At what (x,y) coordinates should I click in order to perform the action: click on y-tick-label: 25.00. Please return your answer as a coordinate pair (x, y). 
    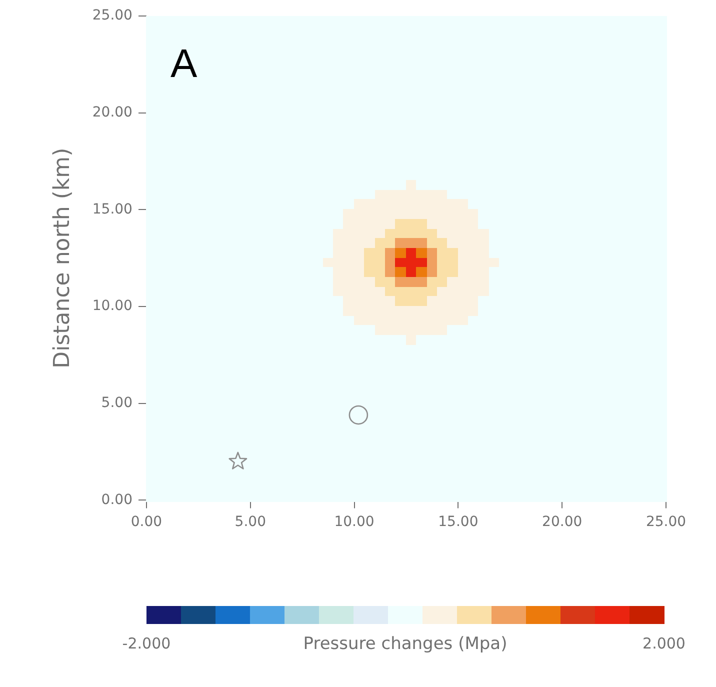
    Looking at the image, I should click on (112, 16).